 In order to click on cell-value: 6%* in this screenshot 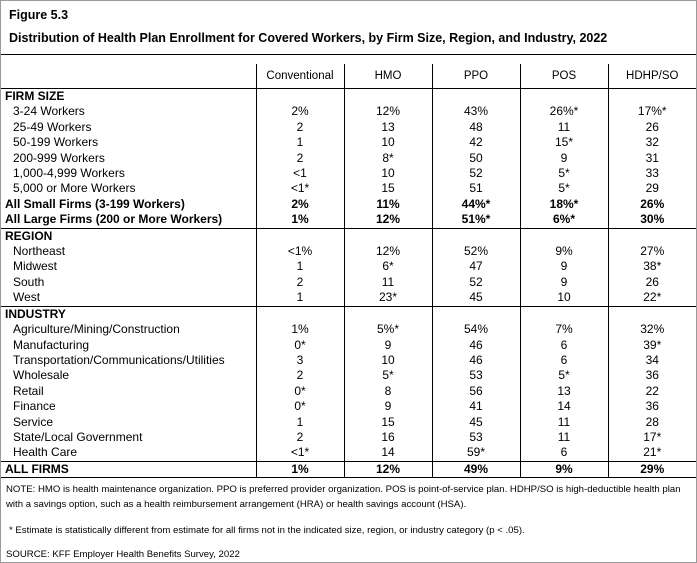, I will do `click(563, 220)`.